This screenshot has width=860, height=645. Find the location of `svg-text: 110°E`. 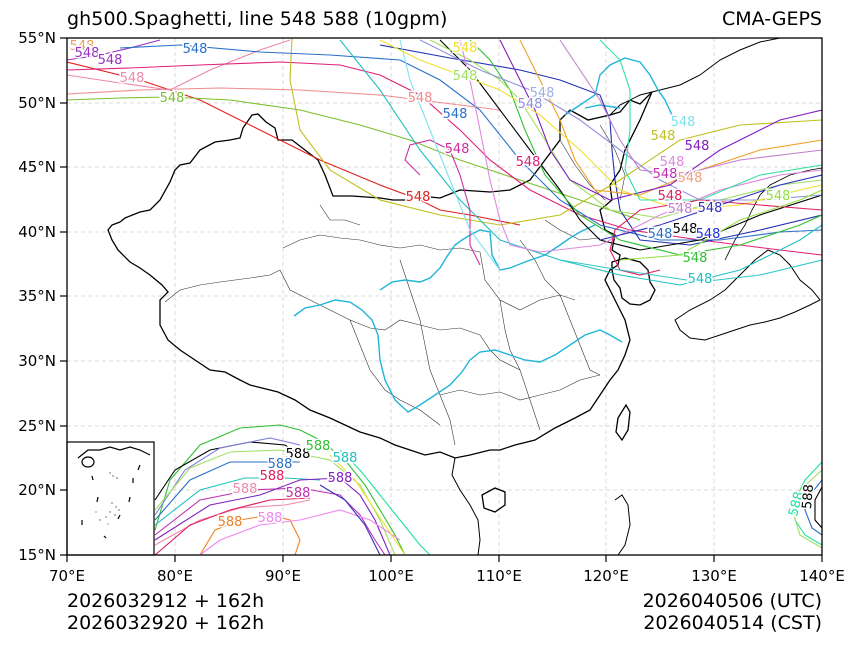

svg-text: 110°E is located at coordinates (499, 576).